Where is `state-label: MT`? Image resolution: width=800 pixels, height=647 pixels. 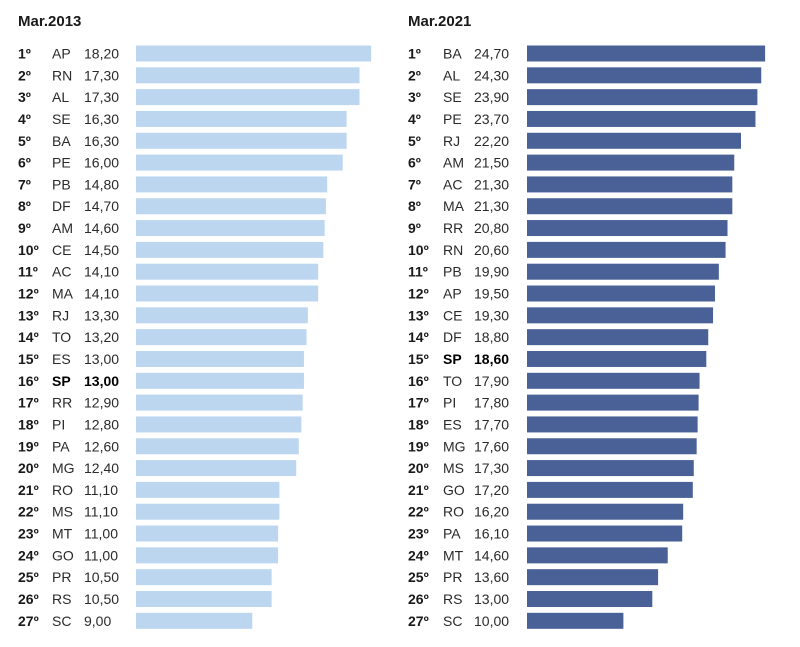
state-label: MT is located at coordinates (62, 534).